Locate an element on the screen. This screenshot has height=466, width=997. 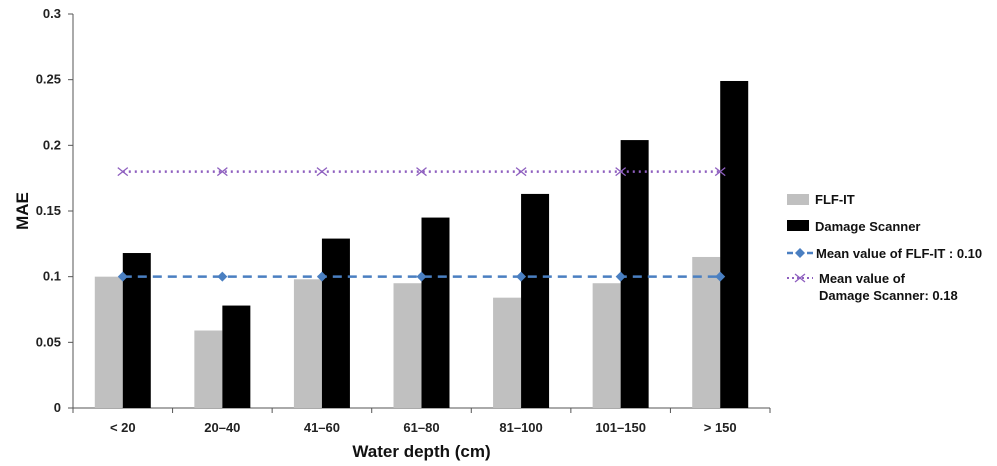
y-tick-label: 0.05 is located at coordinates (48, 341).